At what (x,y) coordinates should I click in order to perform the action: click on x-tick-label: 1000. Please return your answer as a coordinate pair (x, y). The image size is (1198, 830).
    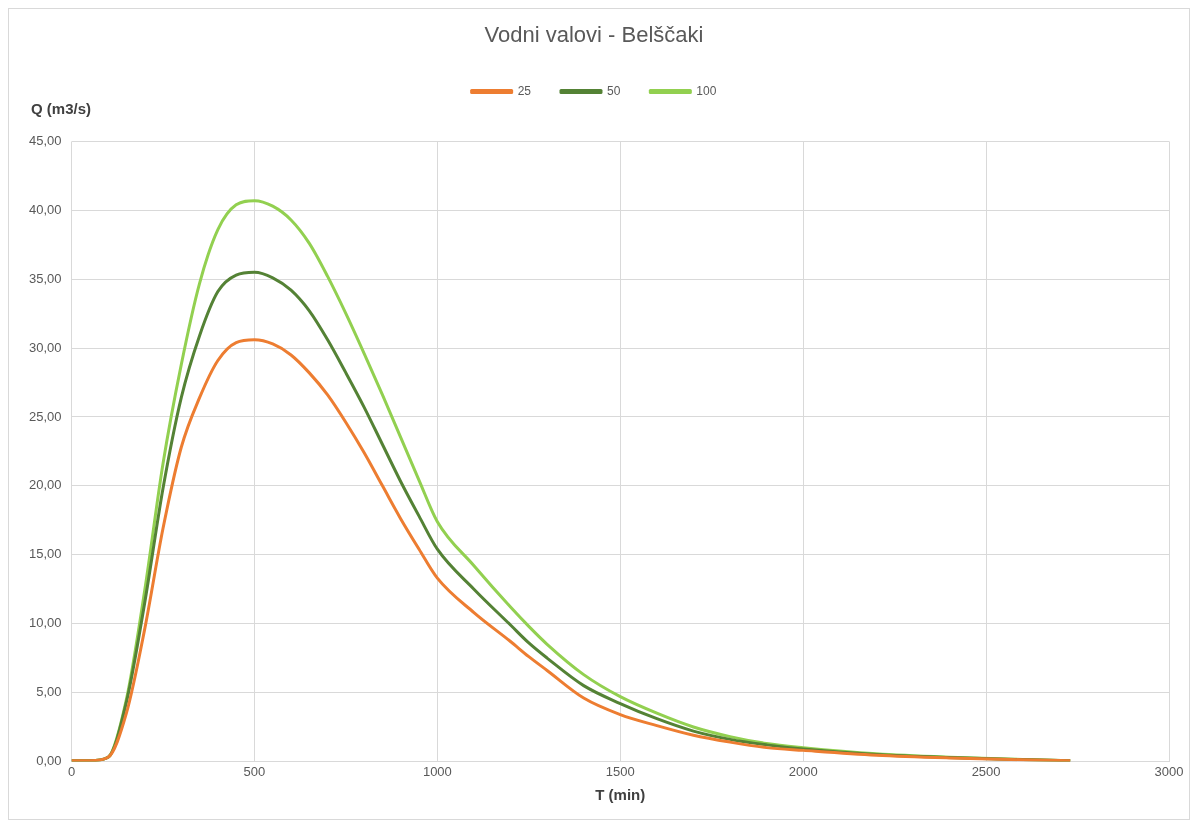
    Looking at the image, I should click on (437, 771).